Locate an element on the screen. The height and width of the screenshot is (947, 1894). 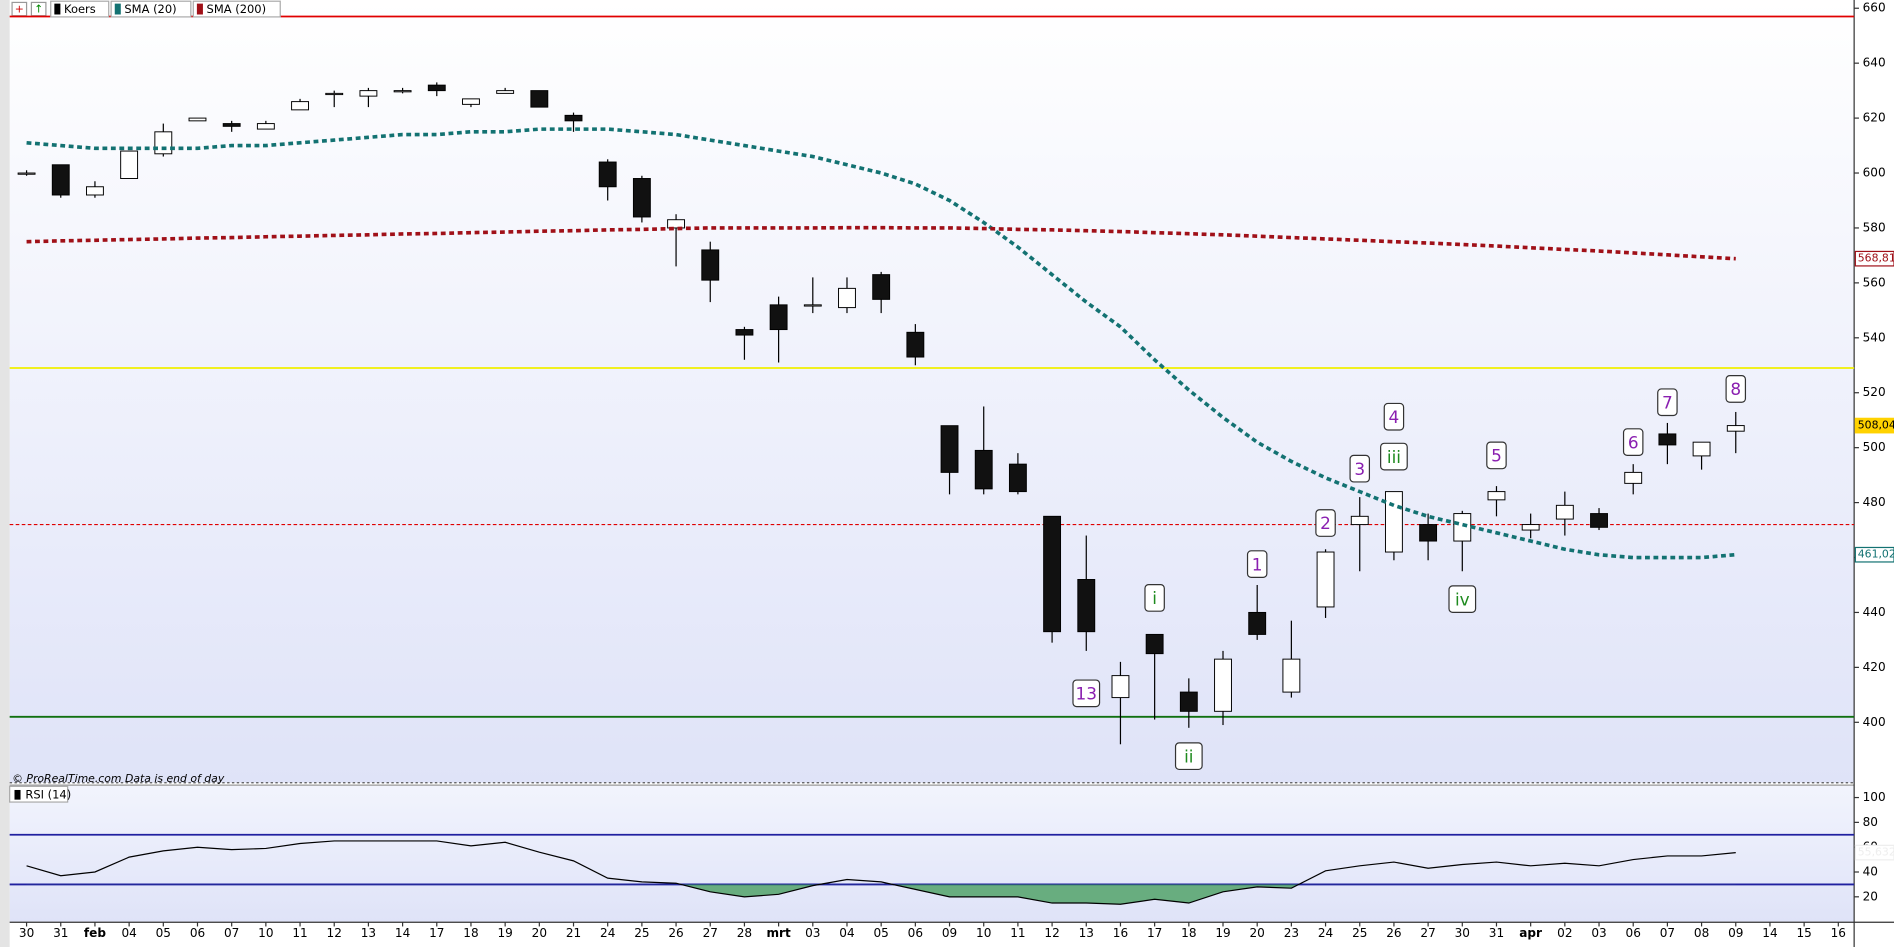
annotation-label: 8 is located at coordinates (1735, 389).